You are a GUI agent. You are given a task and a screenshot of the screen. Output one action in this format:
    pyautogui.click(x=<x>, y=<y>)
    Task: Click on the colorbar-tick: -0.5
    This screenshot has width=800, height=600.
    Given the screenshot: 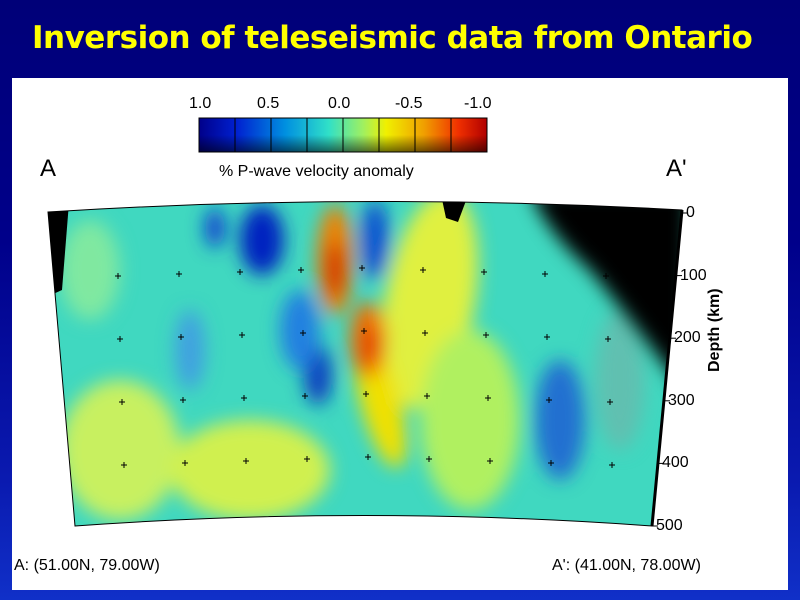 What is the action you would take?
    pyautogui.click(x=409, y=103)
    